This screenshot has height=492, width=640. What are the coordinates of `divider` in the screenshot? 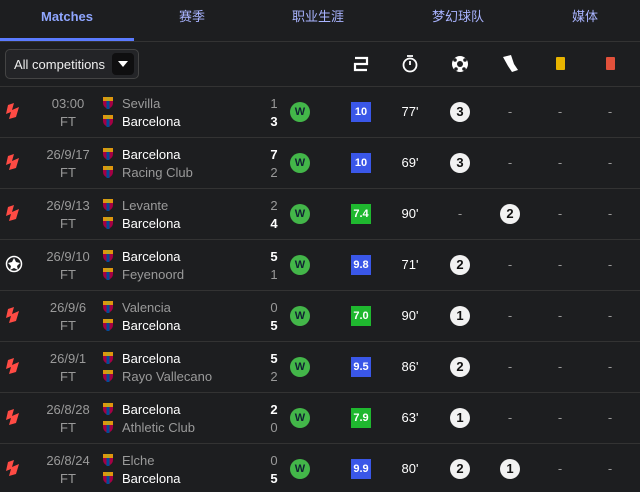 It's located at (320, 41).